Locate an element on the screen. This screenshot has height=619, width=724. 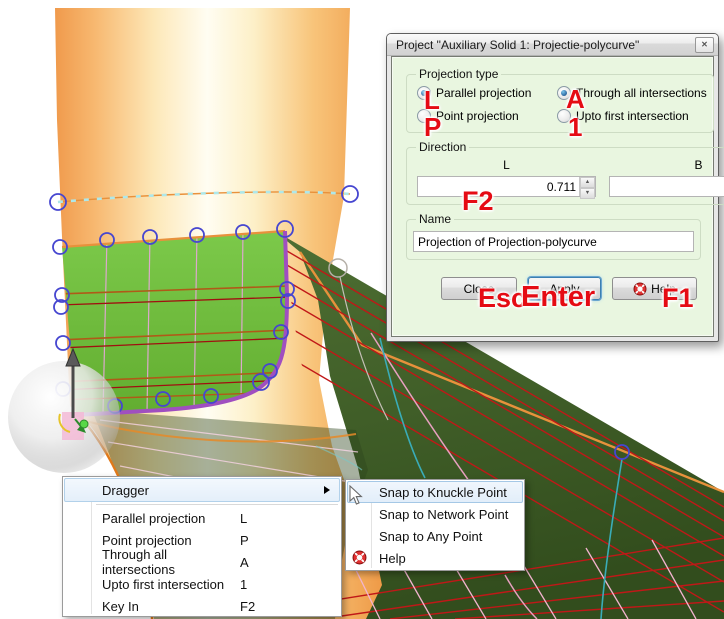
name-group: Name is located at coordinates (553, 236).